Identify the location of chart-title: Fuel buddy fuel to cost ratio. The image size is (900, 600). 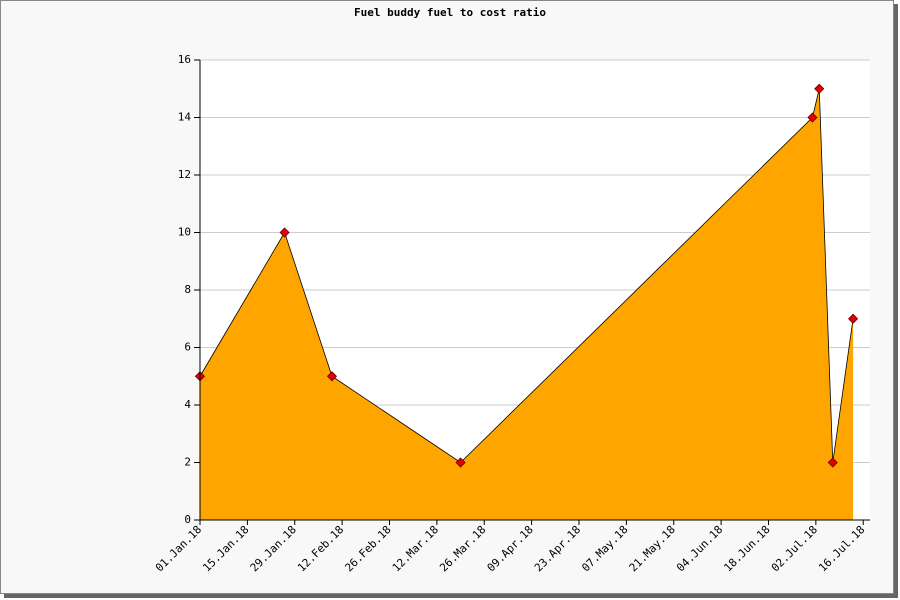
(450, 12).